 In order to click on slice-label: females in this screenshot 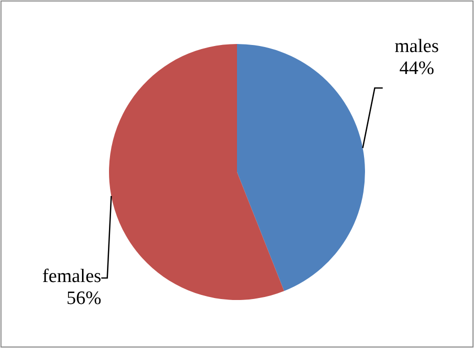, I will do `click(72, 276)`.